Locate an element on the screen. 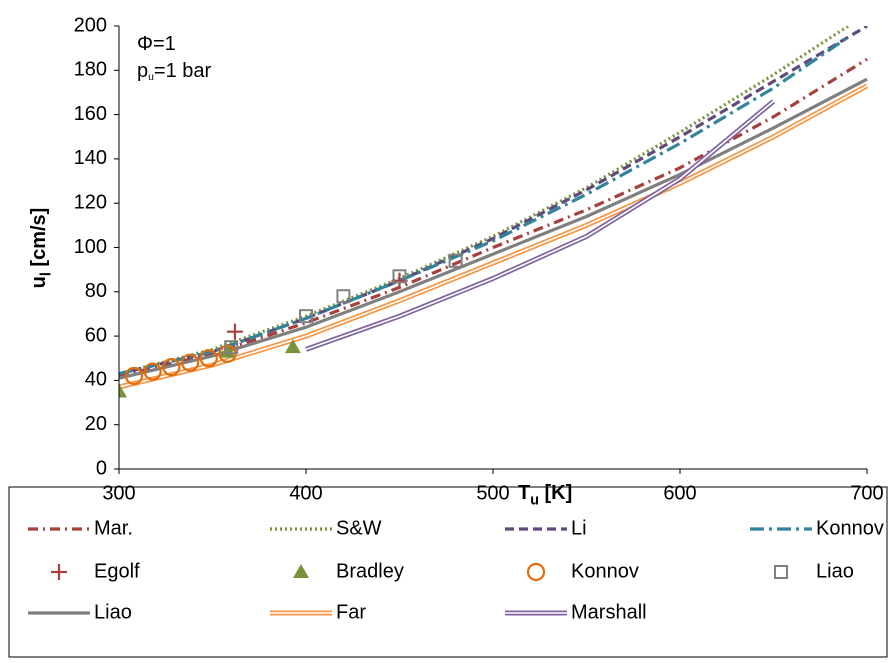 The width and height of the screenshot is (896, 663). x-tick-label: 500 is located at coordinates (492, 493).